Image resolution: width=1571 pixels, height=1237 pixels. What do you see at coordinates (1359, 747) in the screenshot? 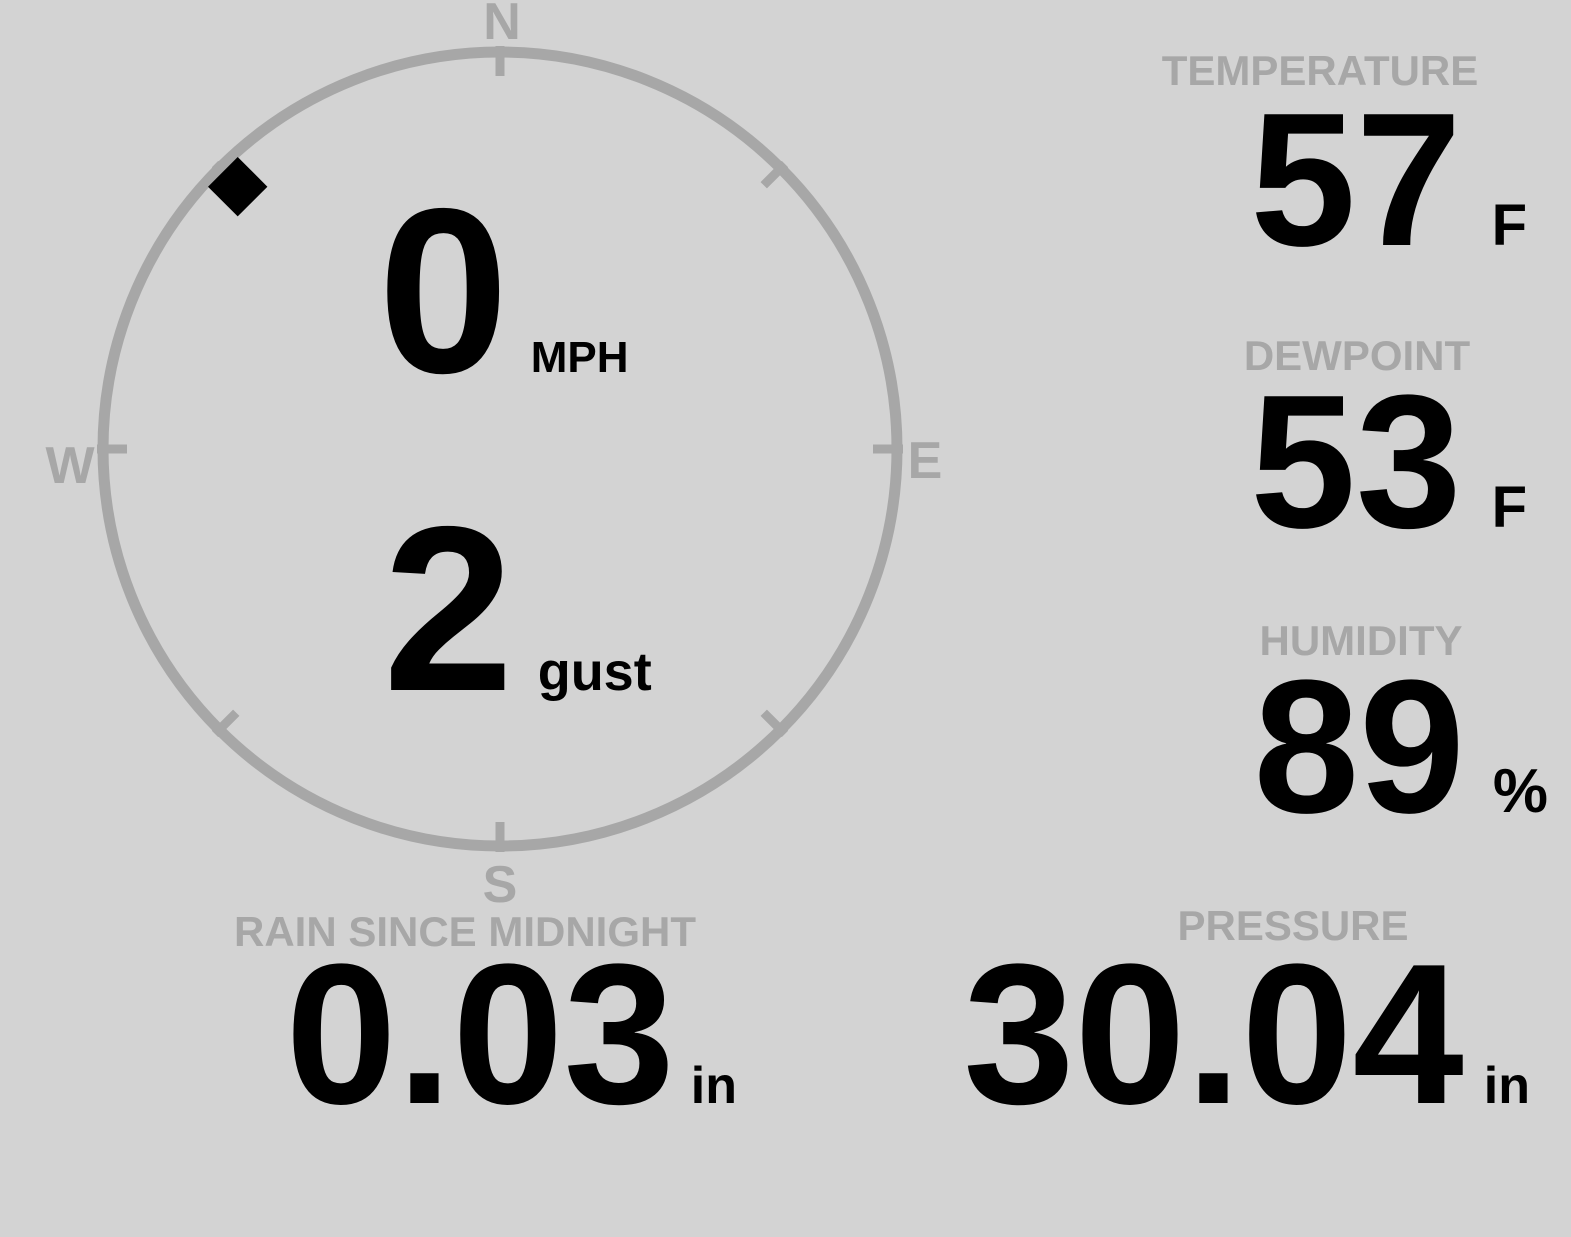
I see `humidity-value: 89` at bounding box center [1359, 747].